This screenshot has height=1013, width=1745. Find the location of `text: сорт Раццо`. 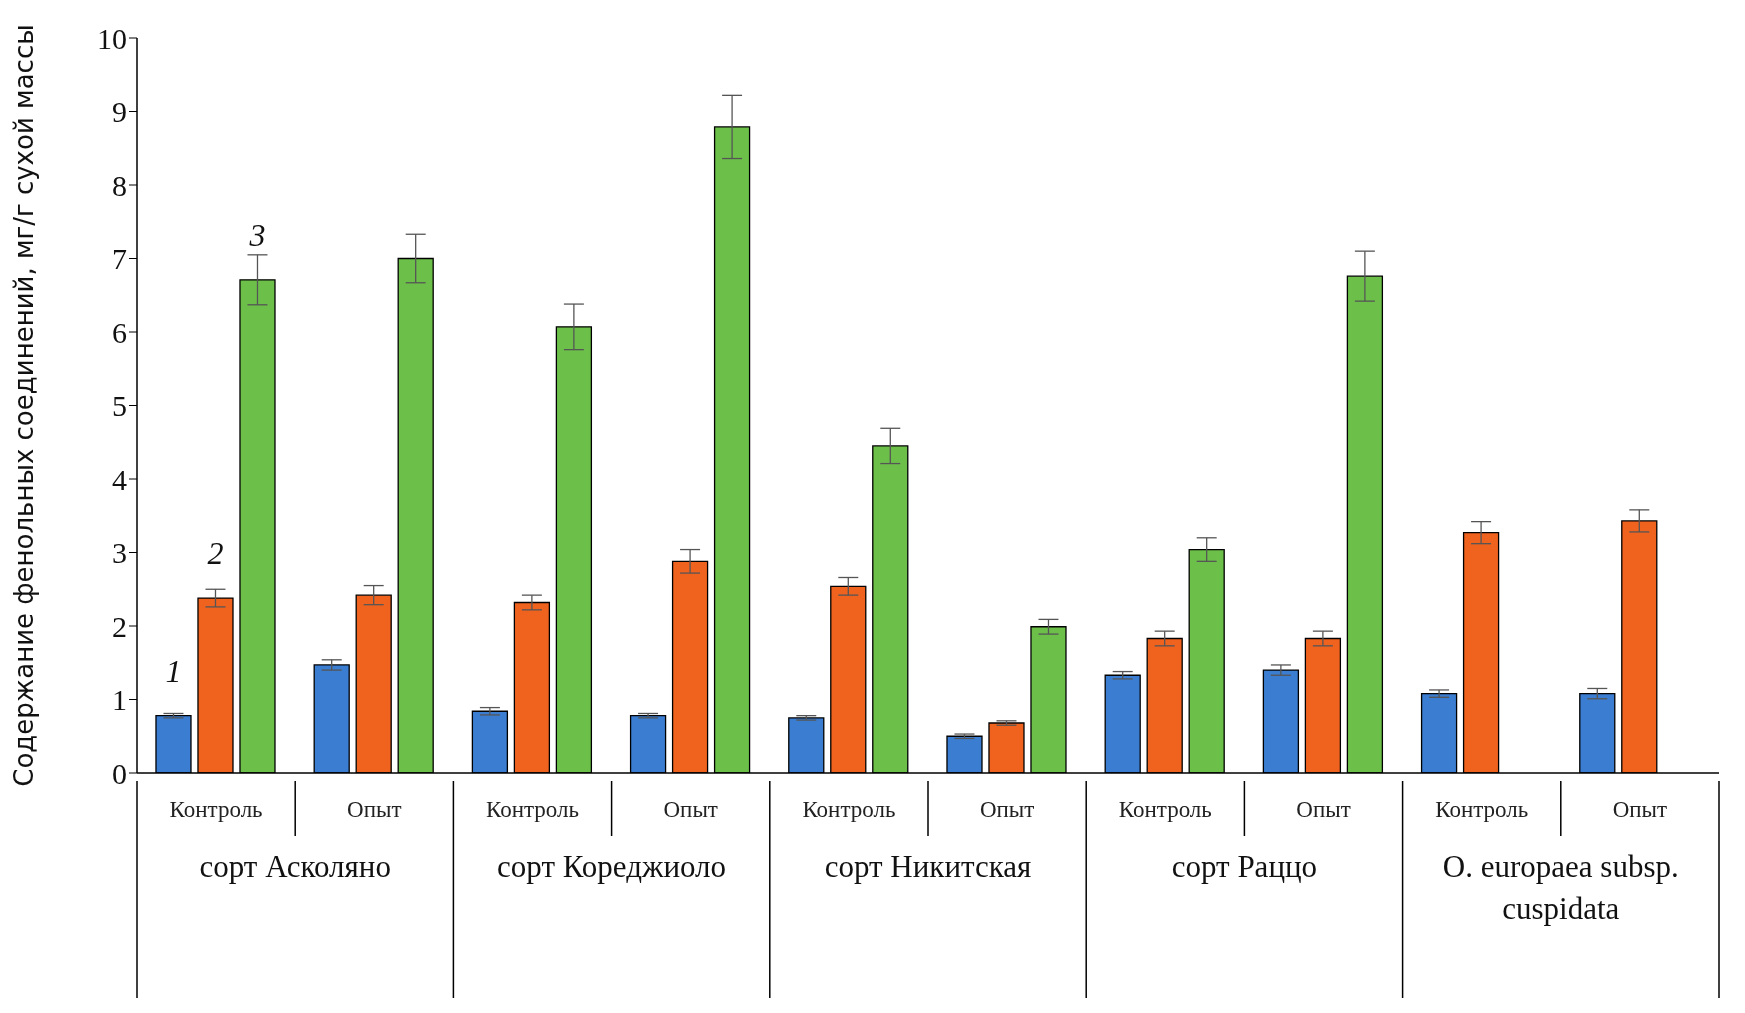

text: сорт Раццо is located at coordinates (1244, 866).